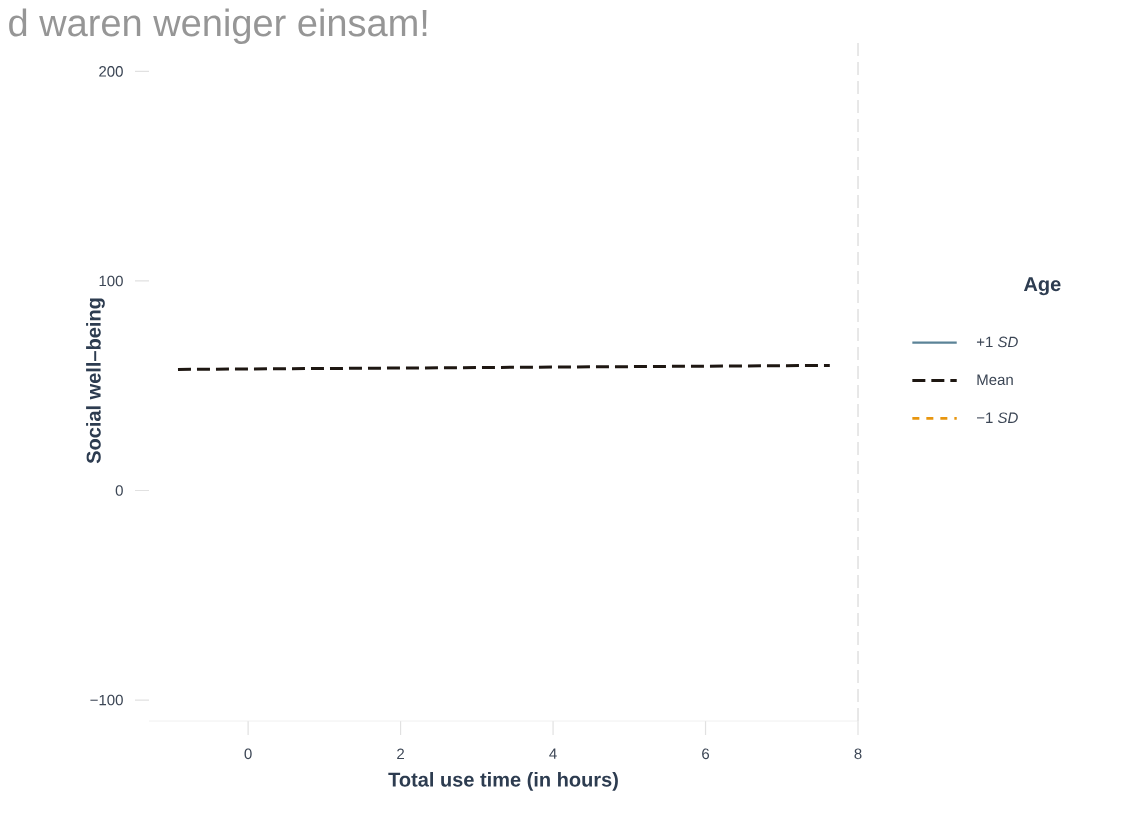 The height and width of the screenshot is (813, 1131). Describe the element at coordinates (995, 380) in the screenshot. I see `legend-label: Mean` at that location.